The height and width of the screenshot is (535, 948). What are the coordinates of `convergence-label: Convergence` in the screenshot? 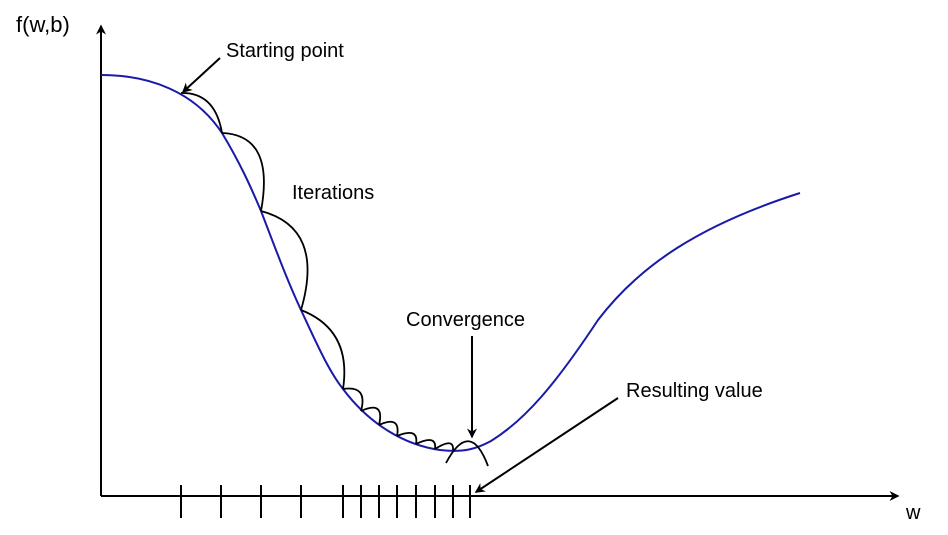 It's located at (465, 320).